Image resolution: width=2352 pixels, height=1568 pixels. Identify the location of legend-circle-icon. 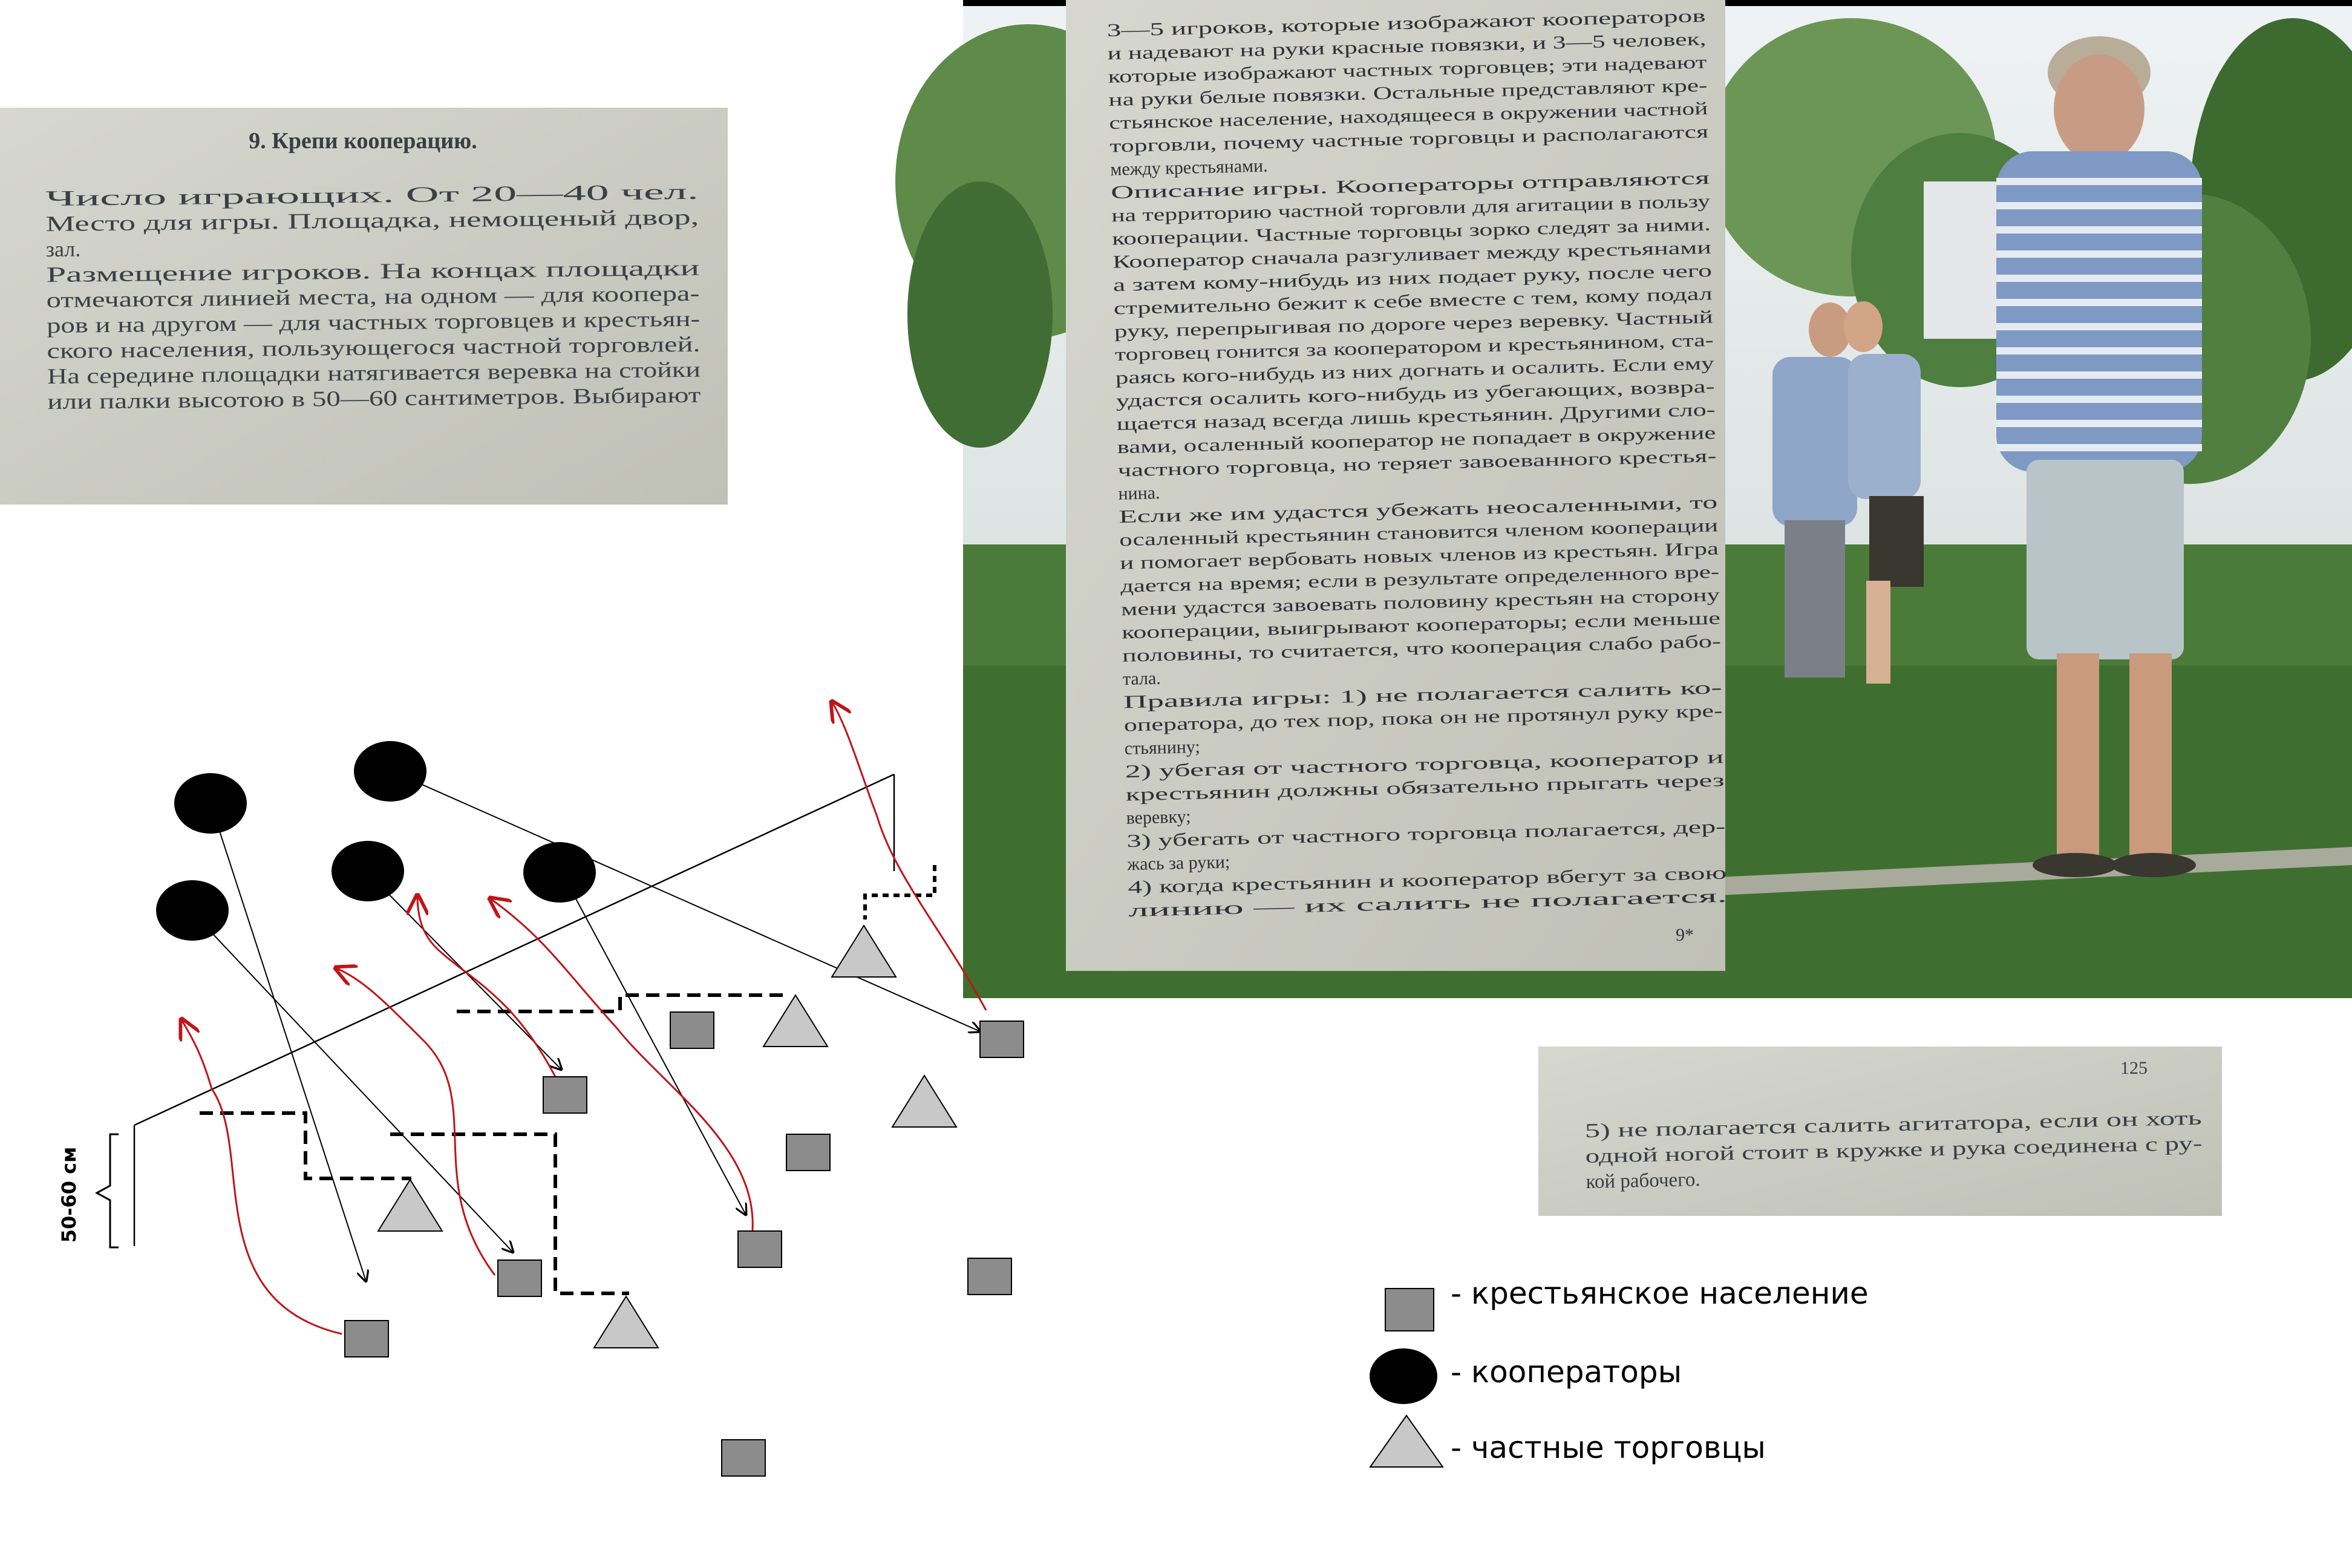
(1403, 1376).